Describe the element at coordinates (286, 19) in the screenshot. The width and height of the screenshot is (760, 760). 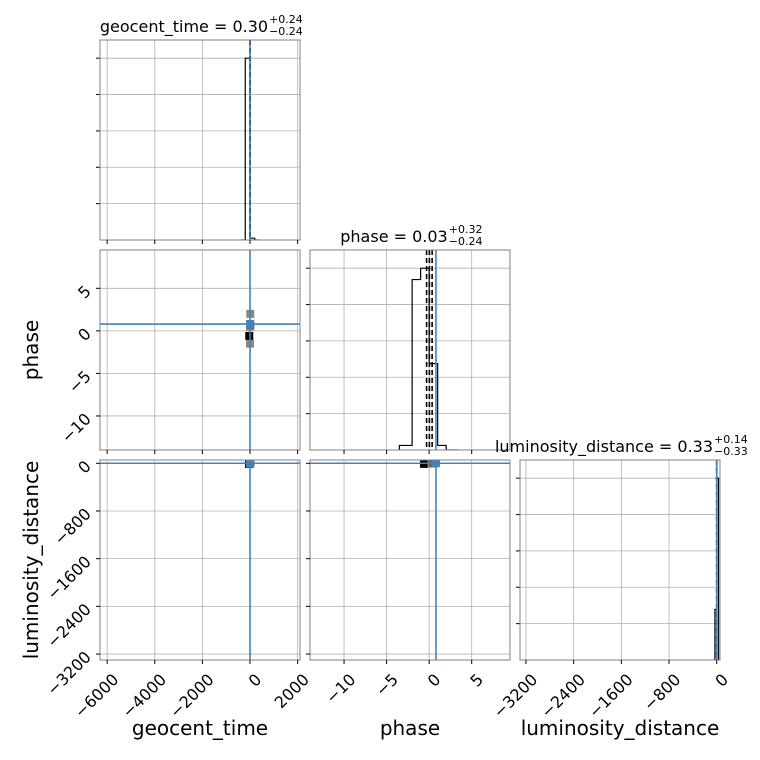
I see `title-upper-error: +0.24` at that location.